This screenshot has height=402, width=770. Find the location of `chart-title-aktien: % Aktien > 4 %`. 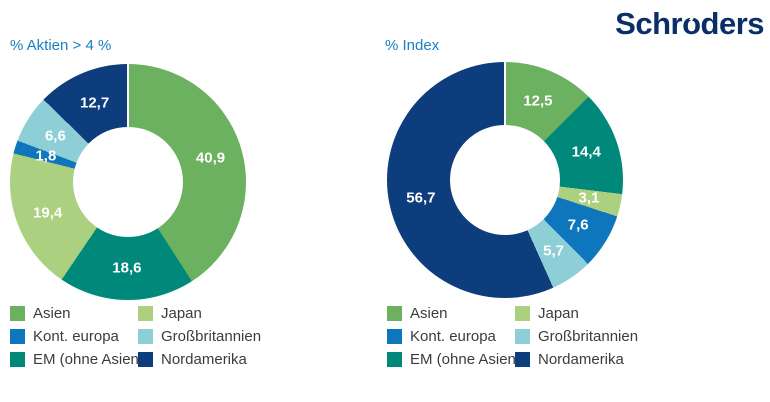

chart-title-aktien: % Aktien > 4 % is located at coordinates (61, 45).